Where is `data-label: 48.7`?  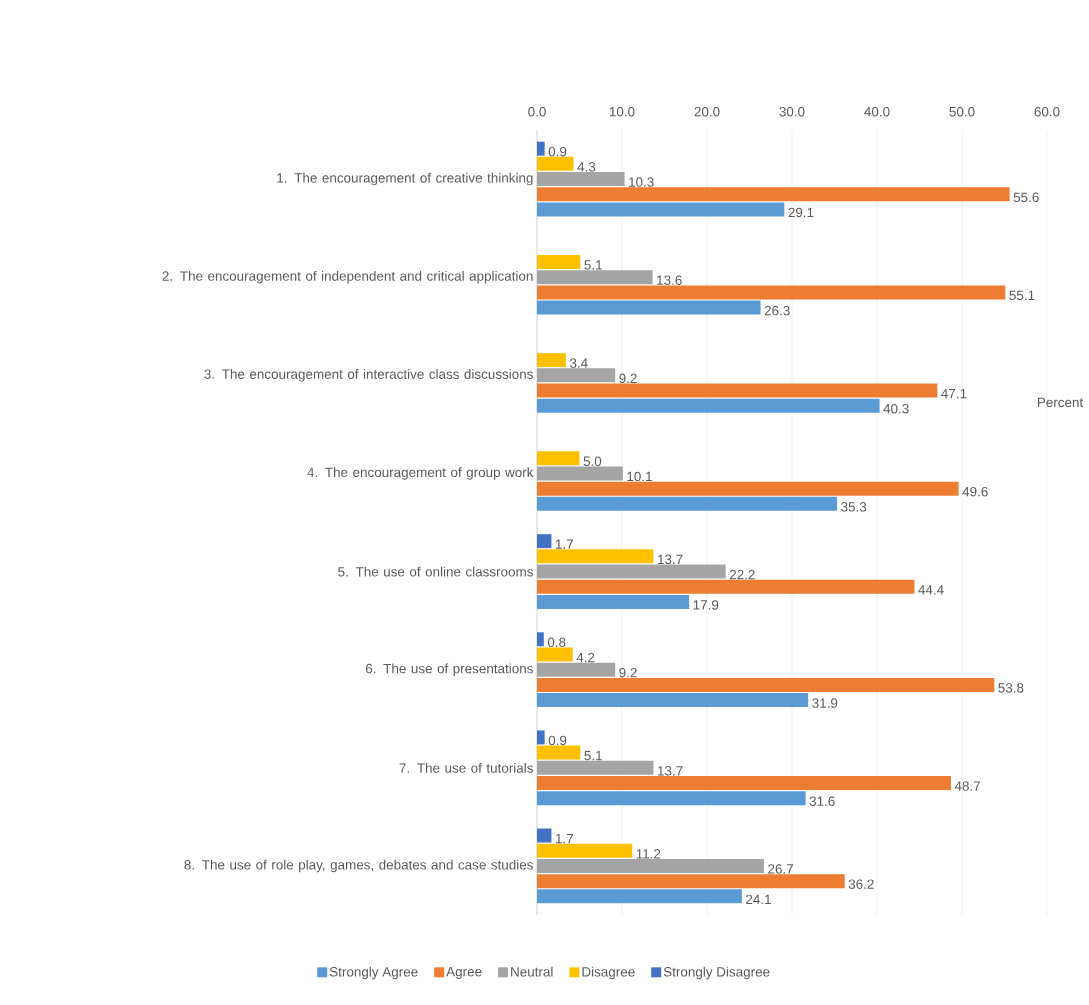 data-label: 48.7 is located at coordinates (967, 786).